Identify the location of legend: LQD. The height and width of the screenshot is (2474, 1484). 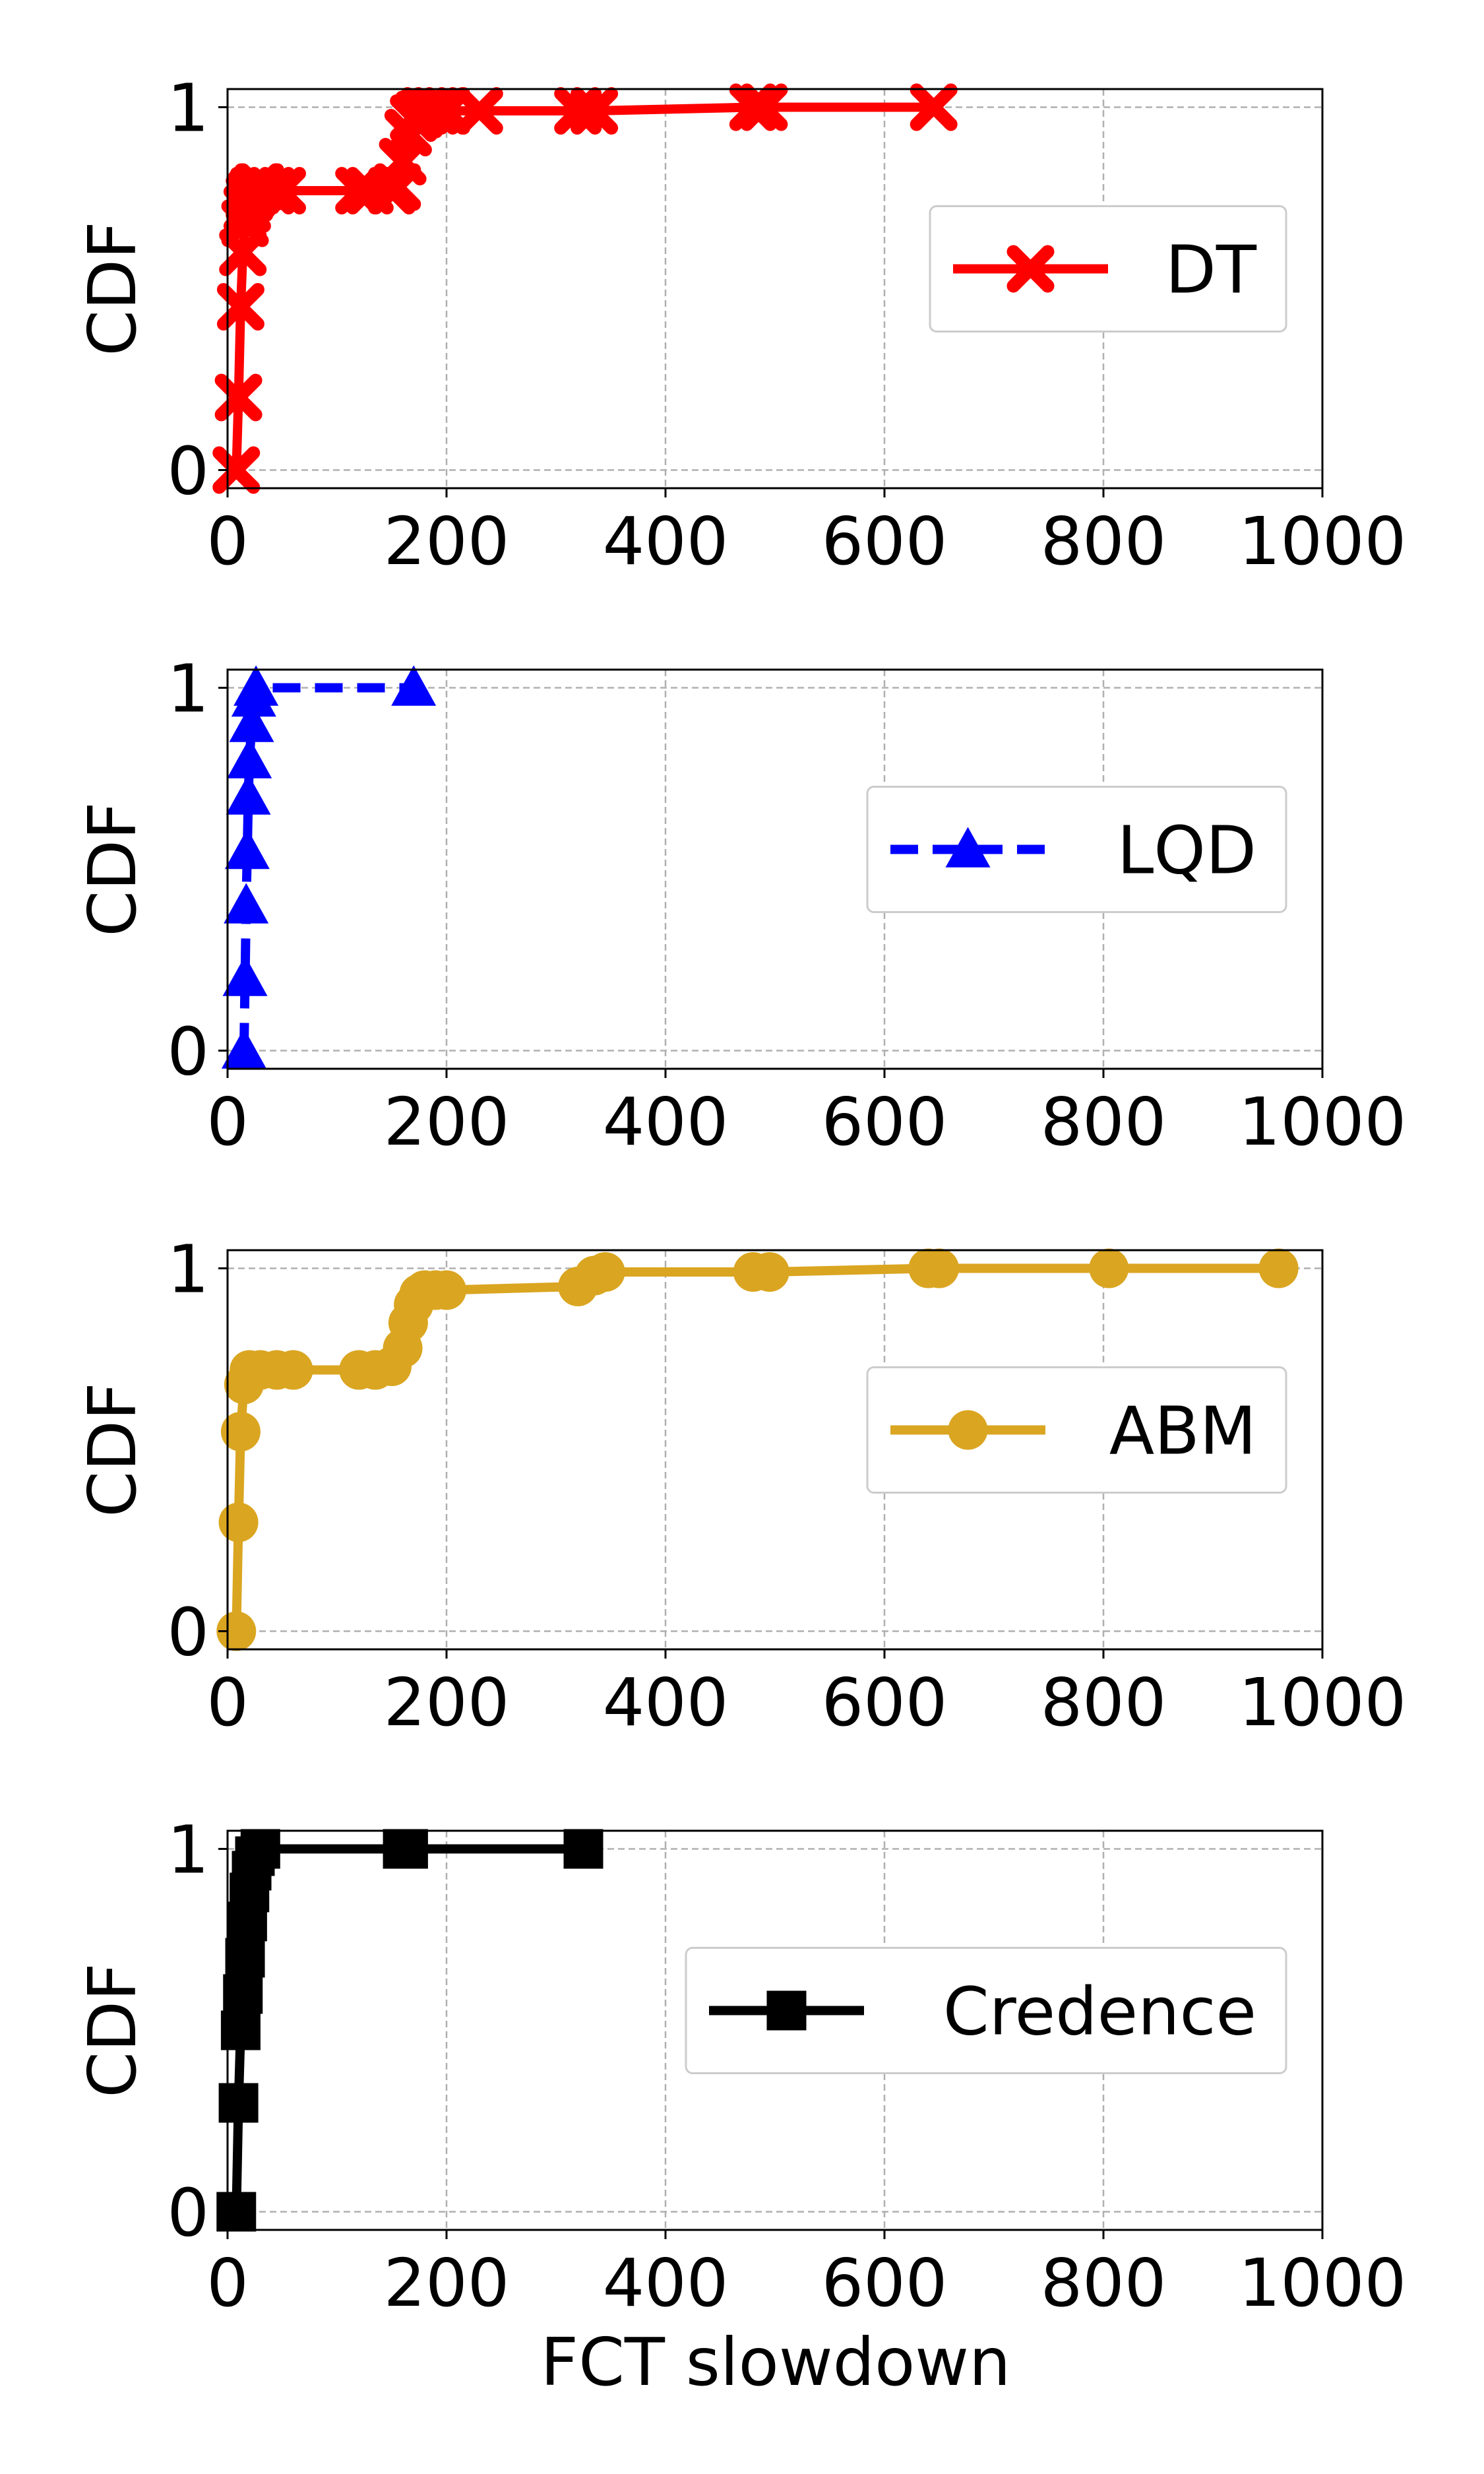
(1076, 849).